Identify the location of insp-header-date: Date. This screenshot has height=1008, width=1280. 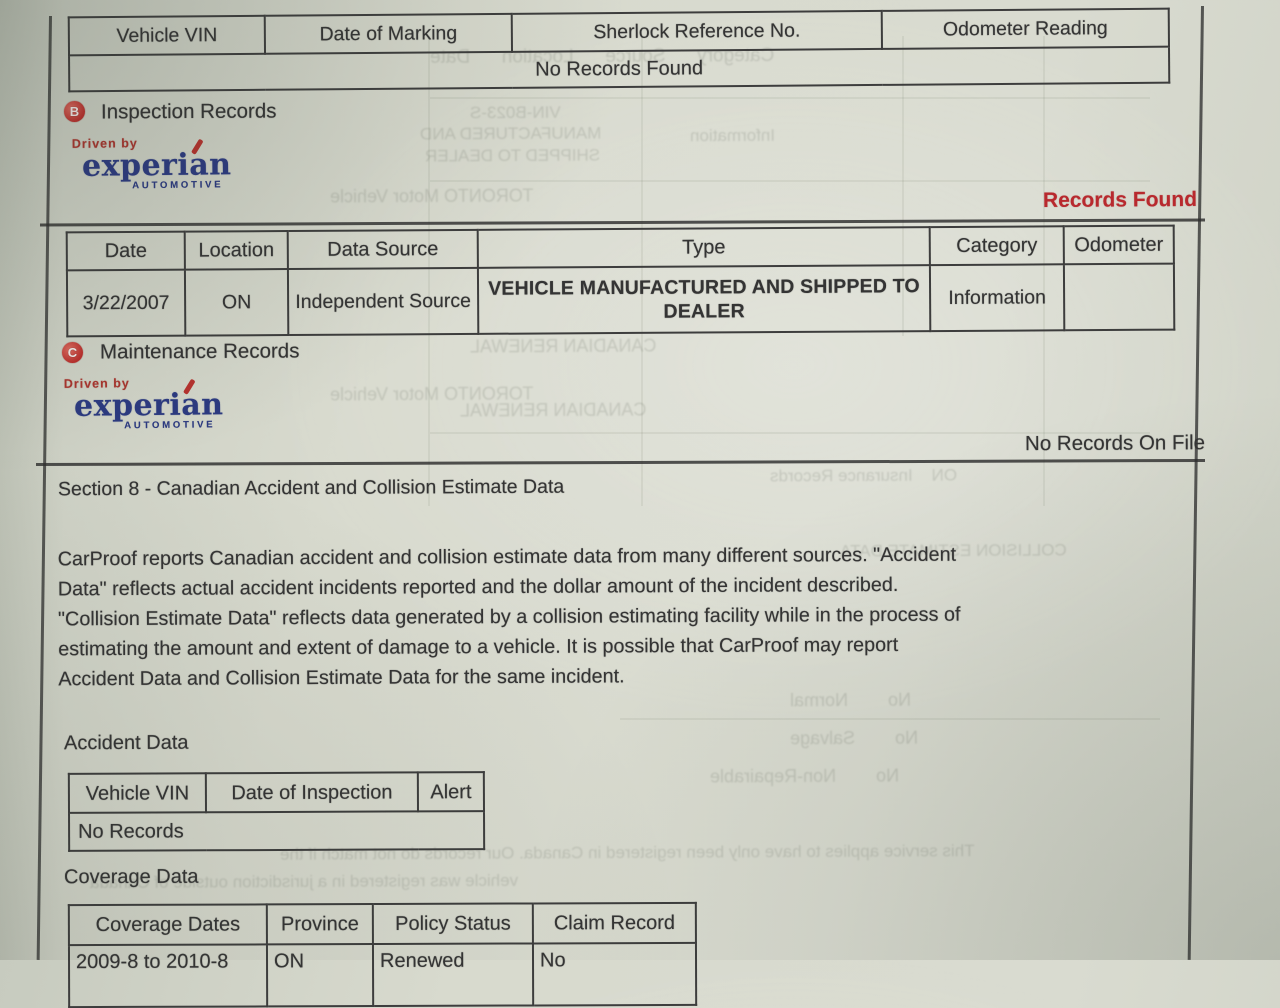
(125, 251).